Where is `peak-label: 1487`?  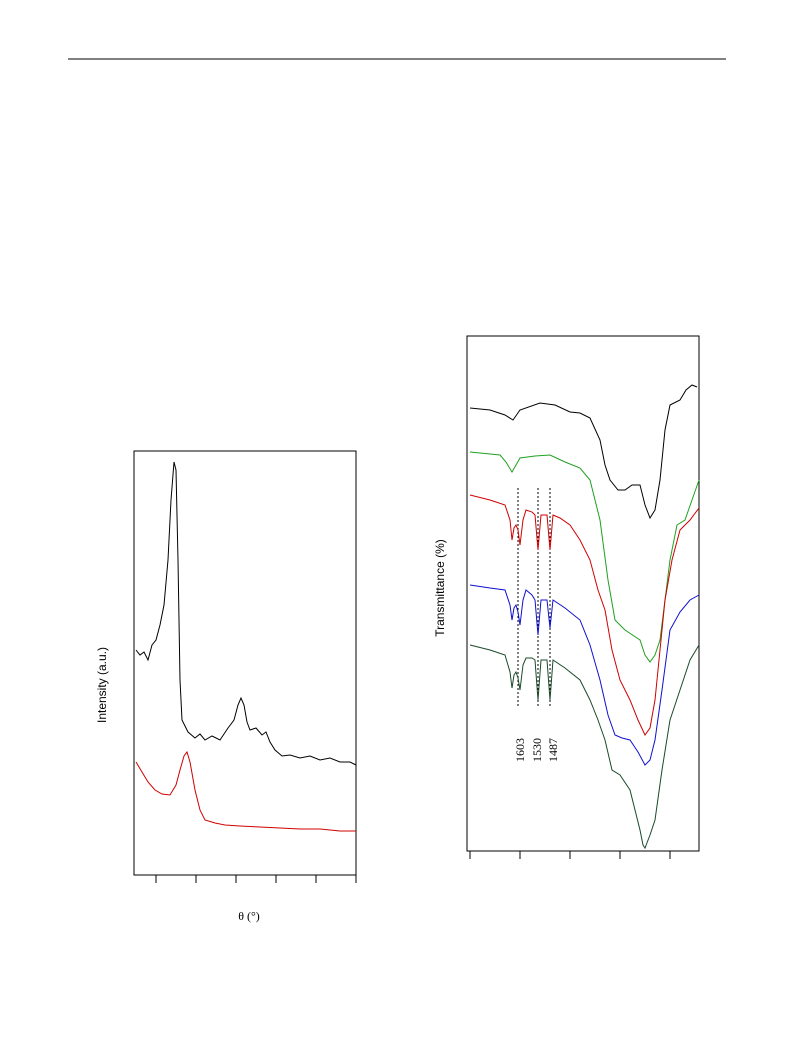
peak-label: 1487 is located at coordinates (553, 750).